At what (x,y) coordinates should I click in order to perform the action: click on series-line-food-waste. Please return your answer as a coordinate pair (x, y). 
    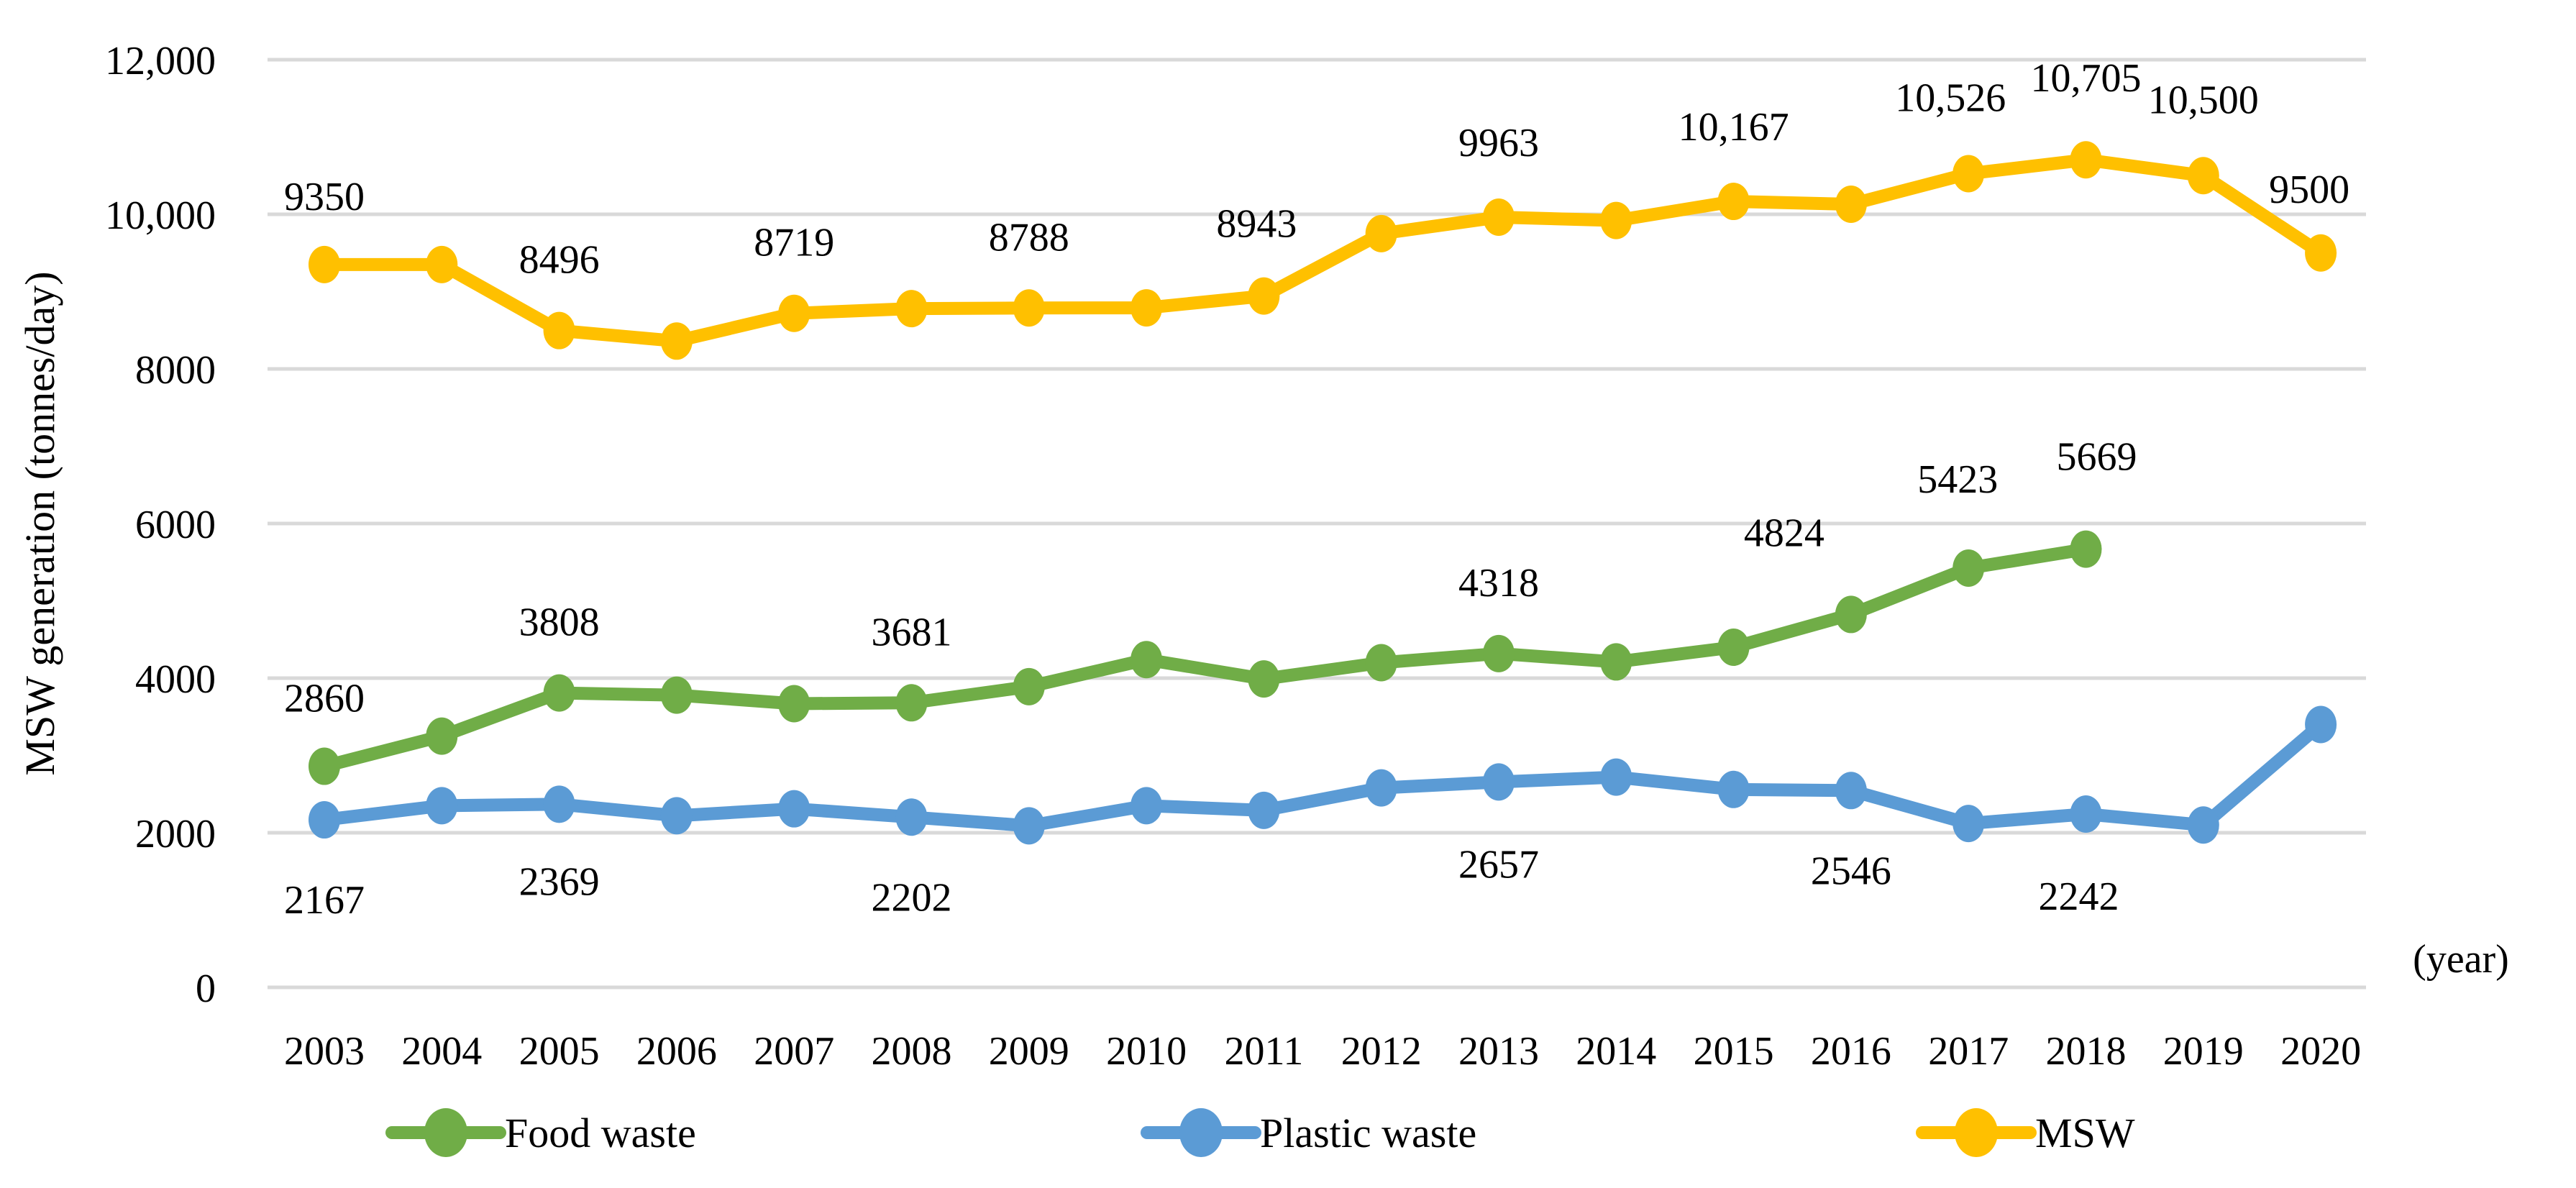
    Looking at the image, I should click on (1205, 657).